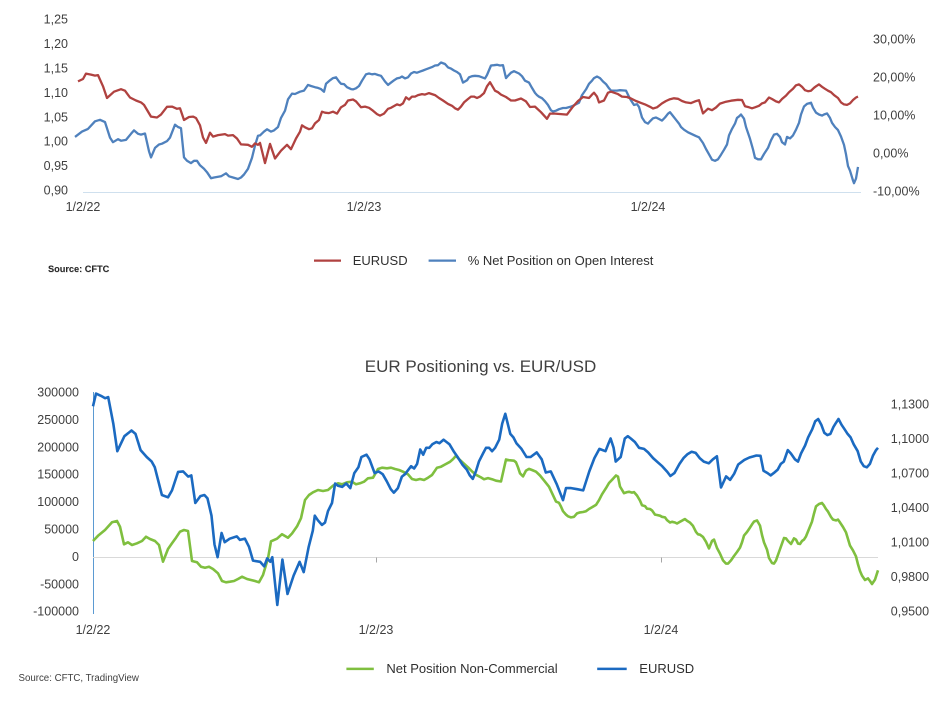 The height and width of the screenshot is (710, 949). I want to click on svg-text: -10,00%, so click(896, 192).